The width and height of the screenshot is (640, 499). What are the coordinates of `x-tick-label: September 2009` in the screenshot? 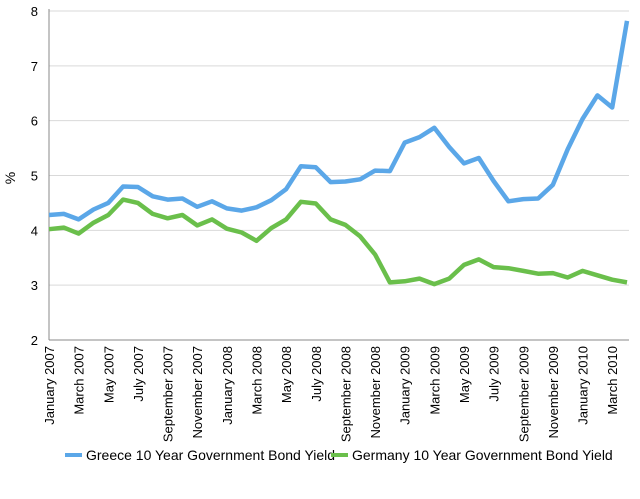 It's located at (523, 394).